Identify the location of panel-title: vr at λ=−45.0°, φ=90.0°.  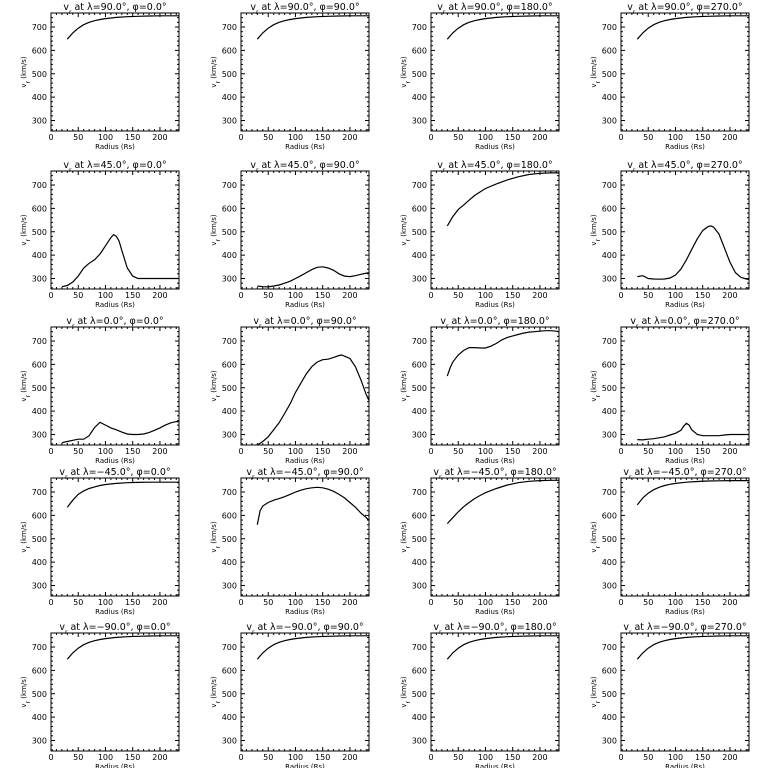
(304, 474).